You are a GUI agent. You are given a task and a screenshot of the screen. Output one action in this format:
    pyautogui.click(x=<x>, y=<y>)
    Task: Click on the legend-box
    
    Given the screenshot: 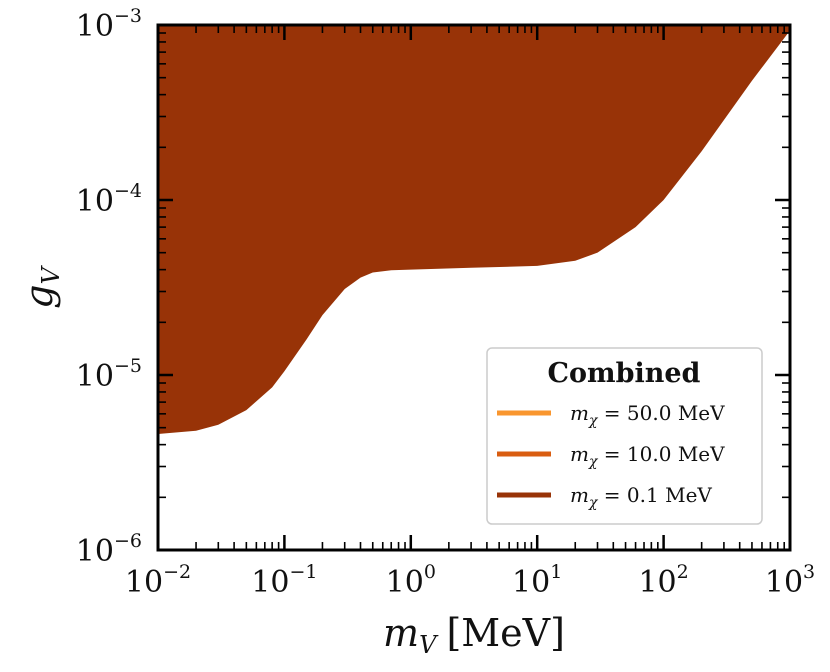 What is the action you would take?
    pyautogui.click(x=624, y=436)
    